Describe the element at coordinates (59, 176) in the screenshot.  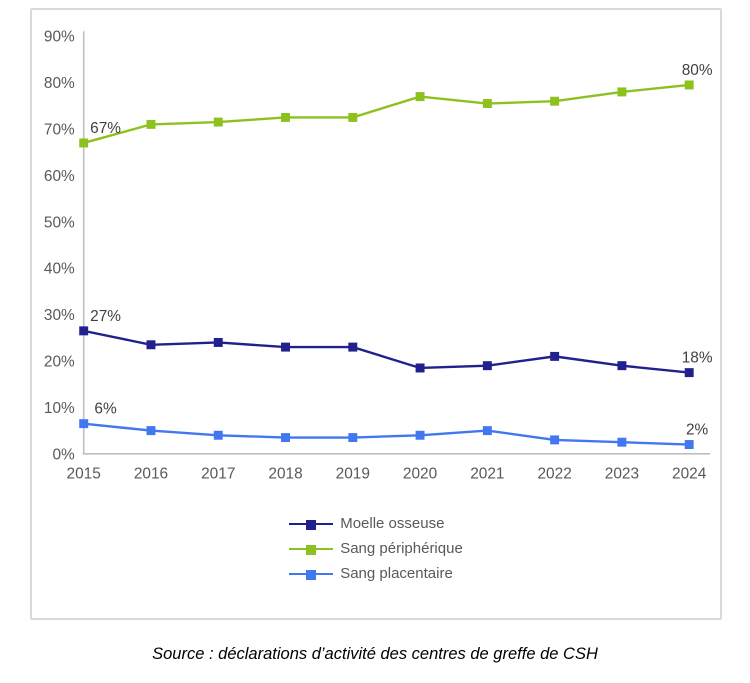
I see `svg-text: 60%` at that location.